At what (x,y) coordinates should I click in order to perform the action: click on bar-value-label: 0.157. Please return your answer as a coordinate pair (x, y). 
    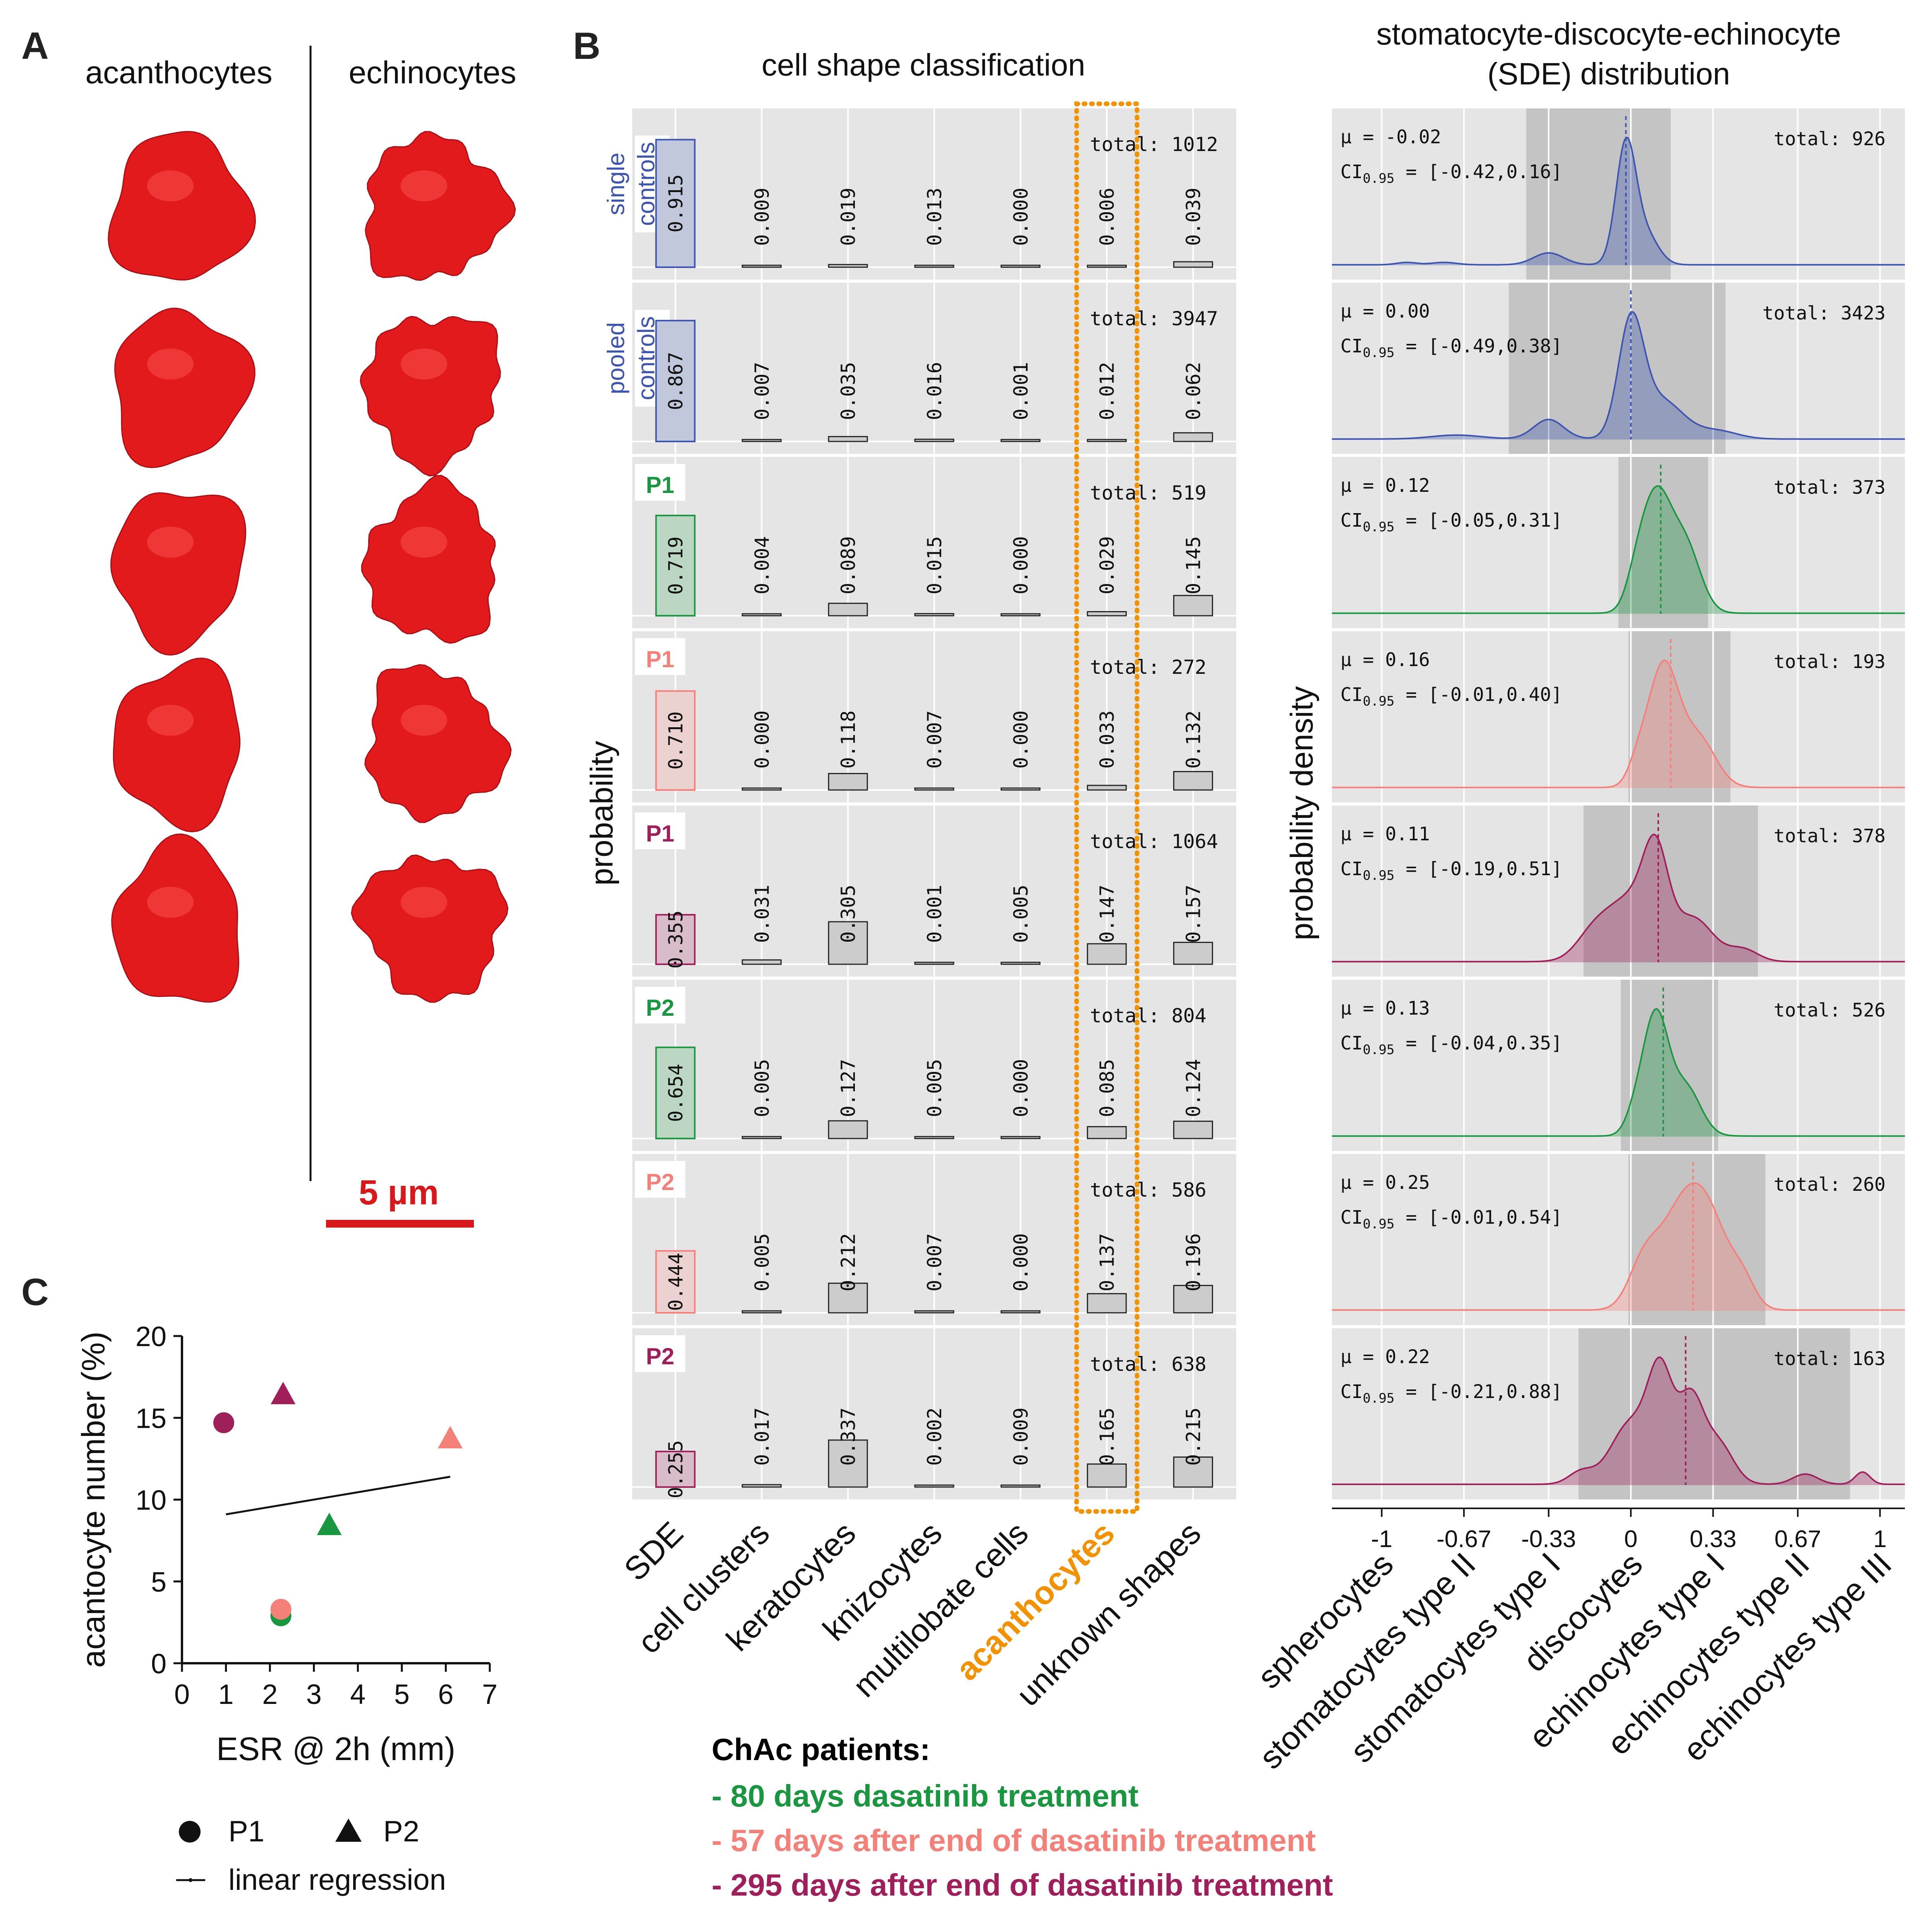
    Looking at the image, I should click on (1194, 913).